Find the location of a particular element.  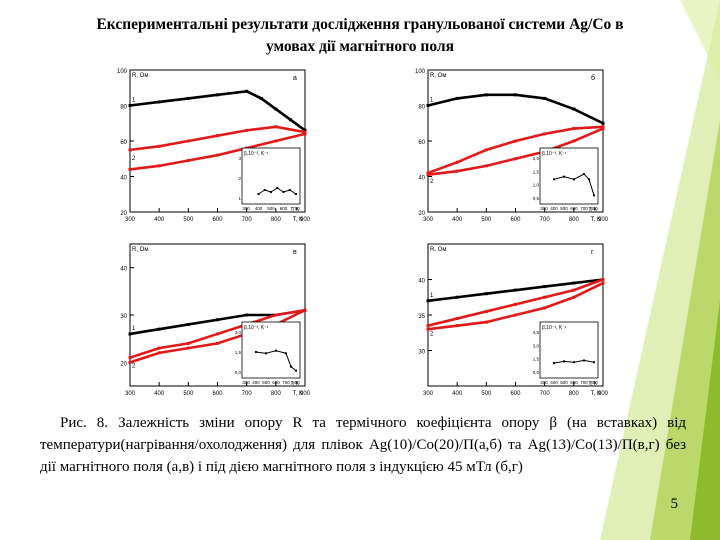

panel-label: в is located at coordinates (295, 252).